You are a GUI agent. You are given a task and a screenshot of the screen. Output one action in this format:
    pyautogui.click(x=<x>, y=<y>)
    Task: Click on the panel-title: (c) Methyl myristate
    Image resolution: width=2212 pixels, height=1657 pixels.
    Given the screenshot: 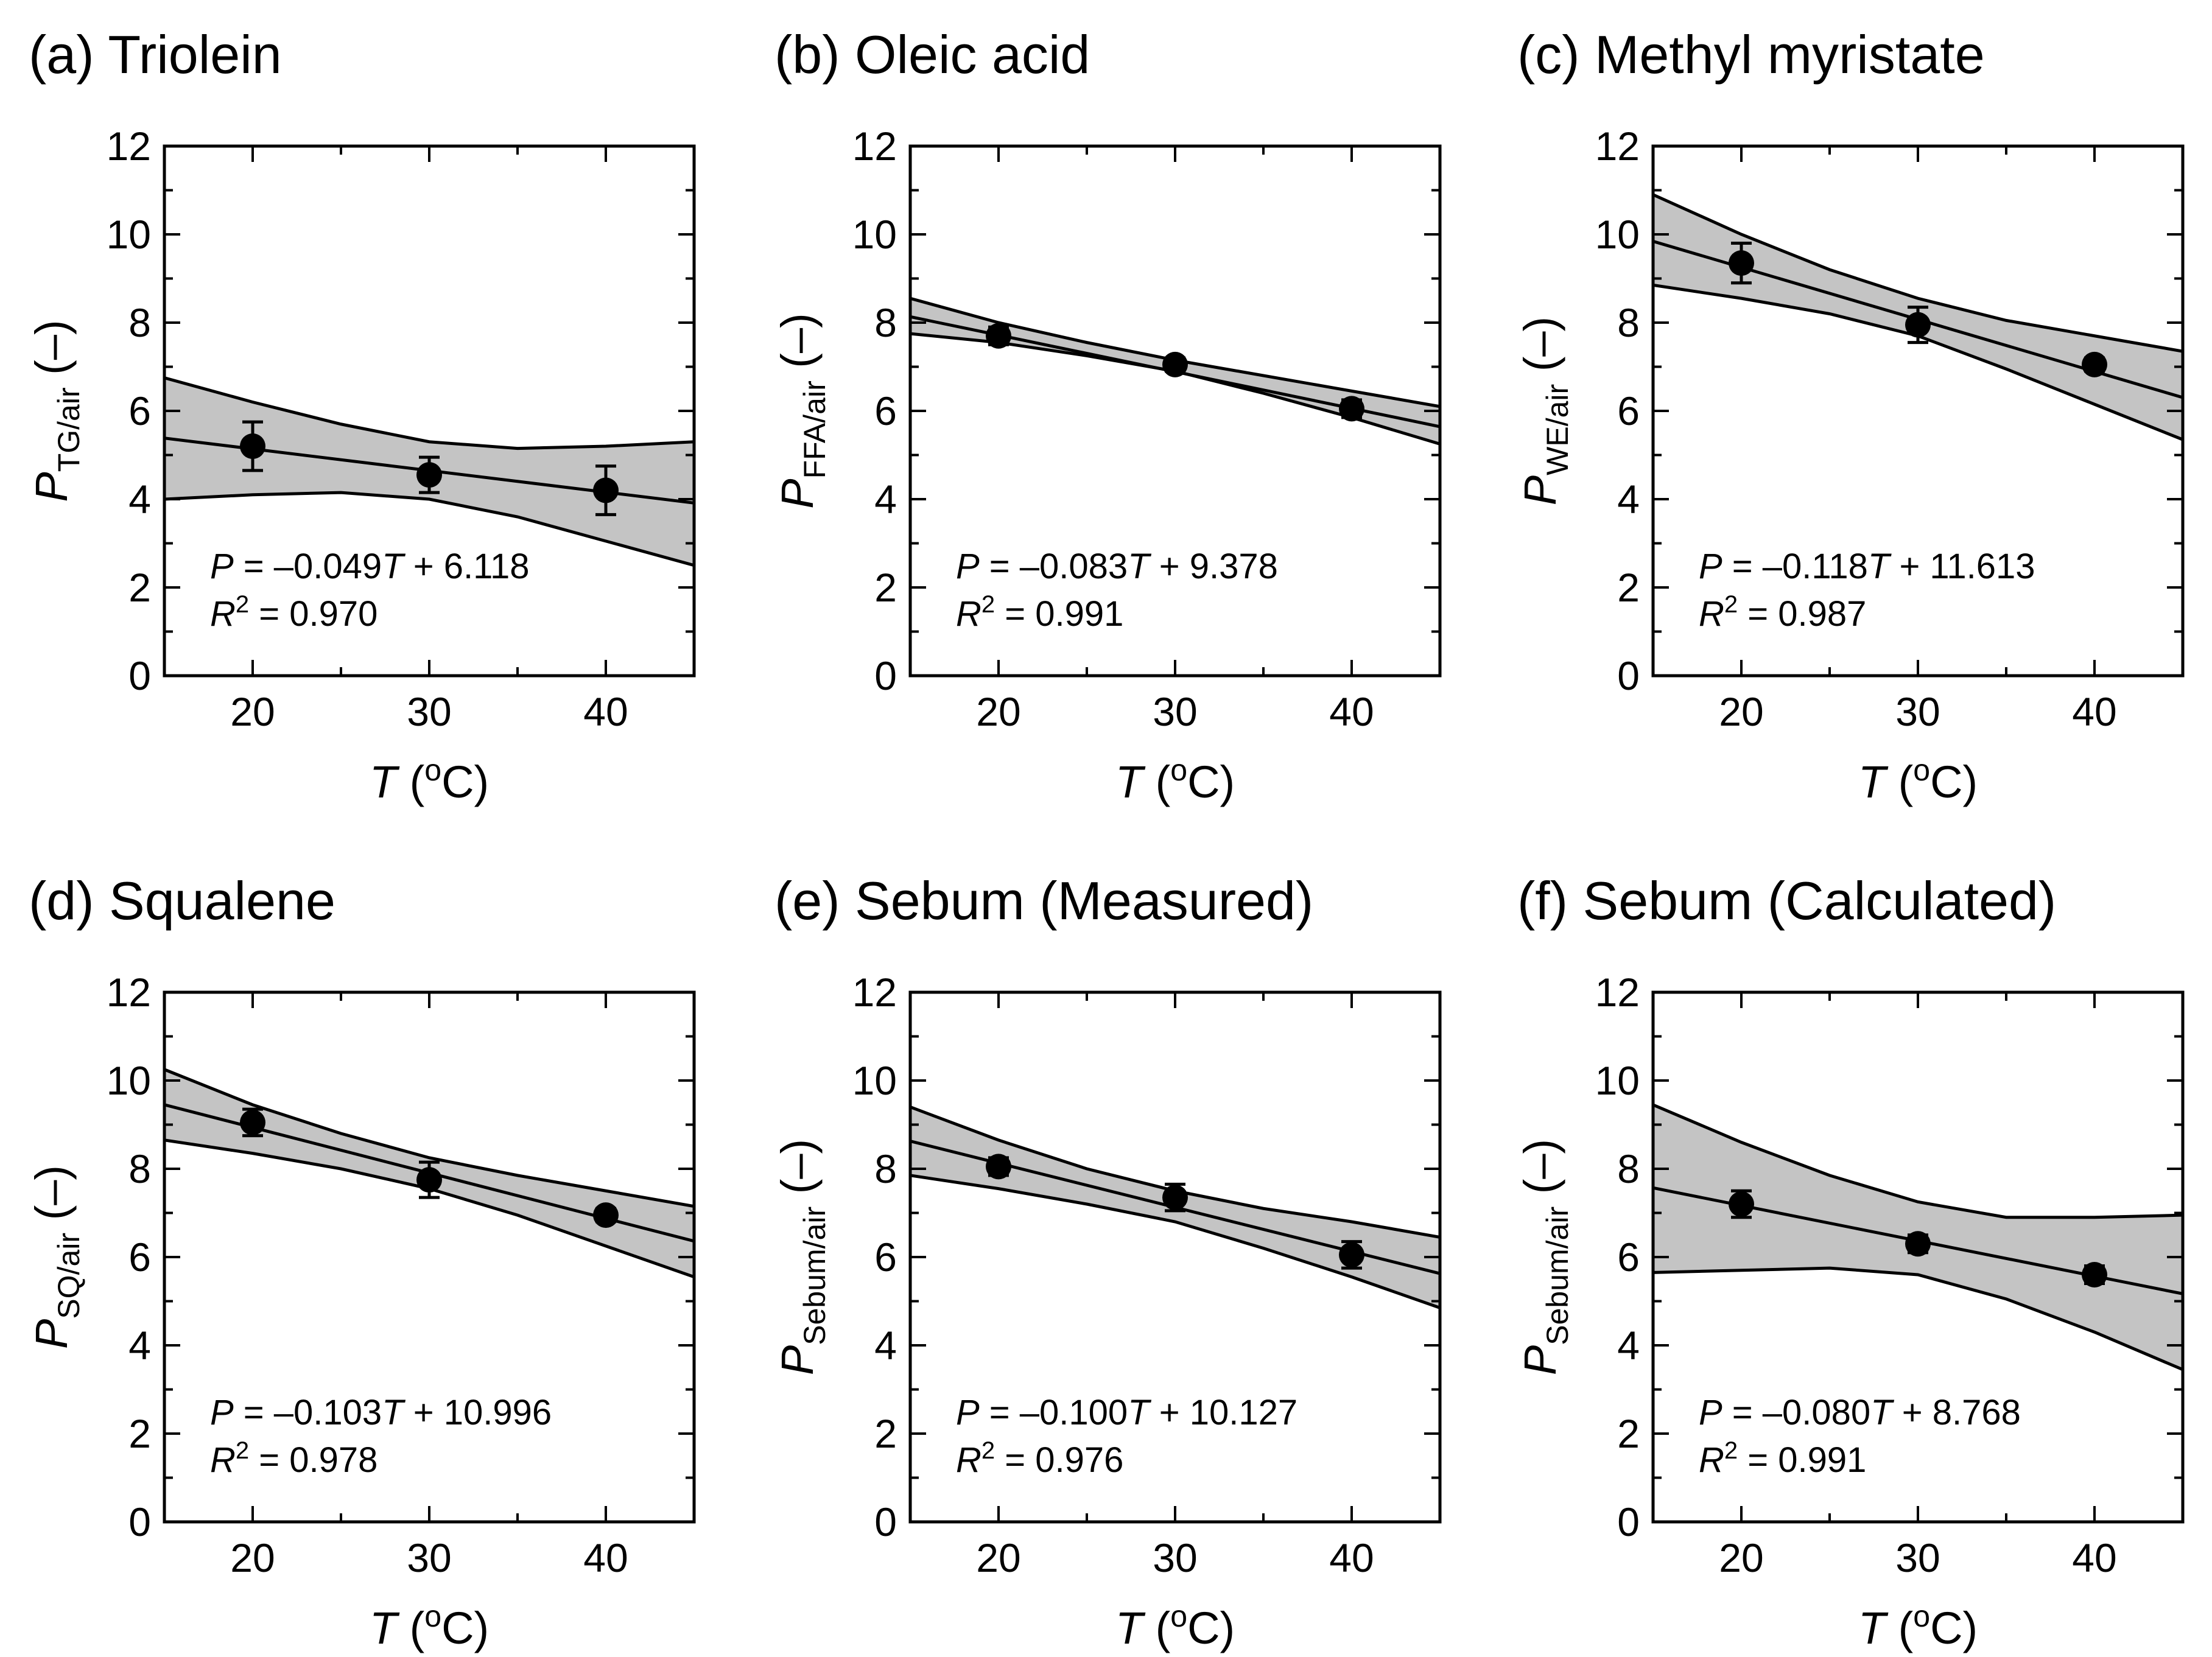 What is the action you would take?
    pyautogui.click(x=1751, y=54)
    